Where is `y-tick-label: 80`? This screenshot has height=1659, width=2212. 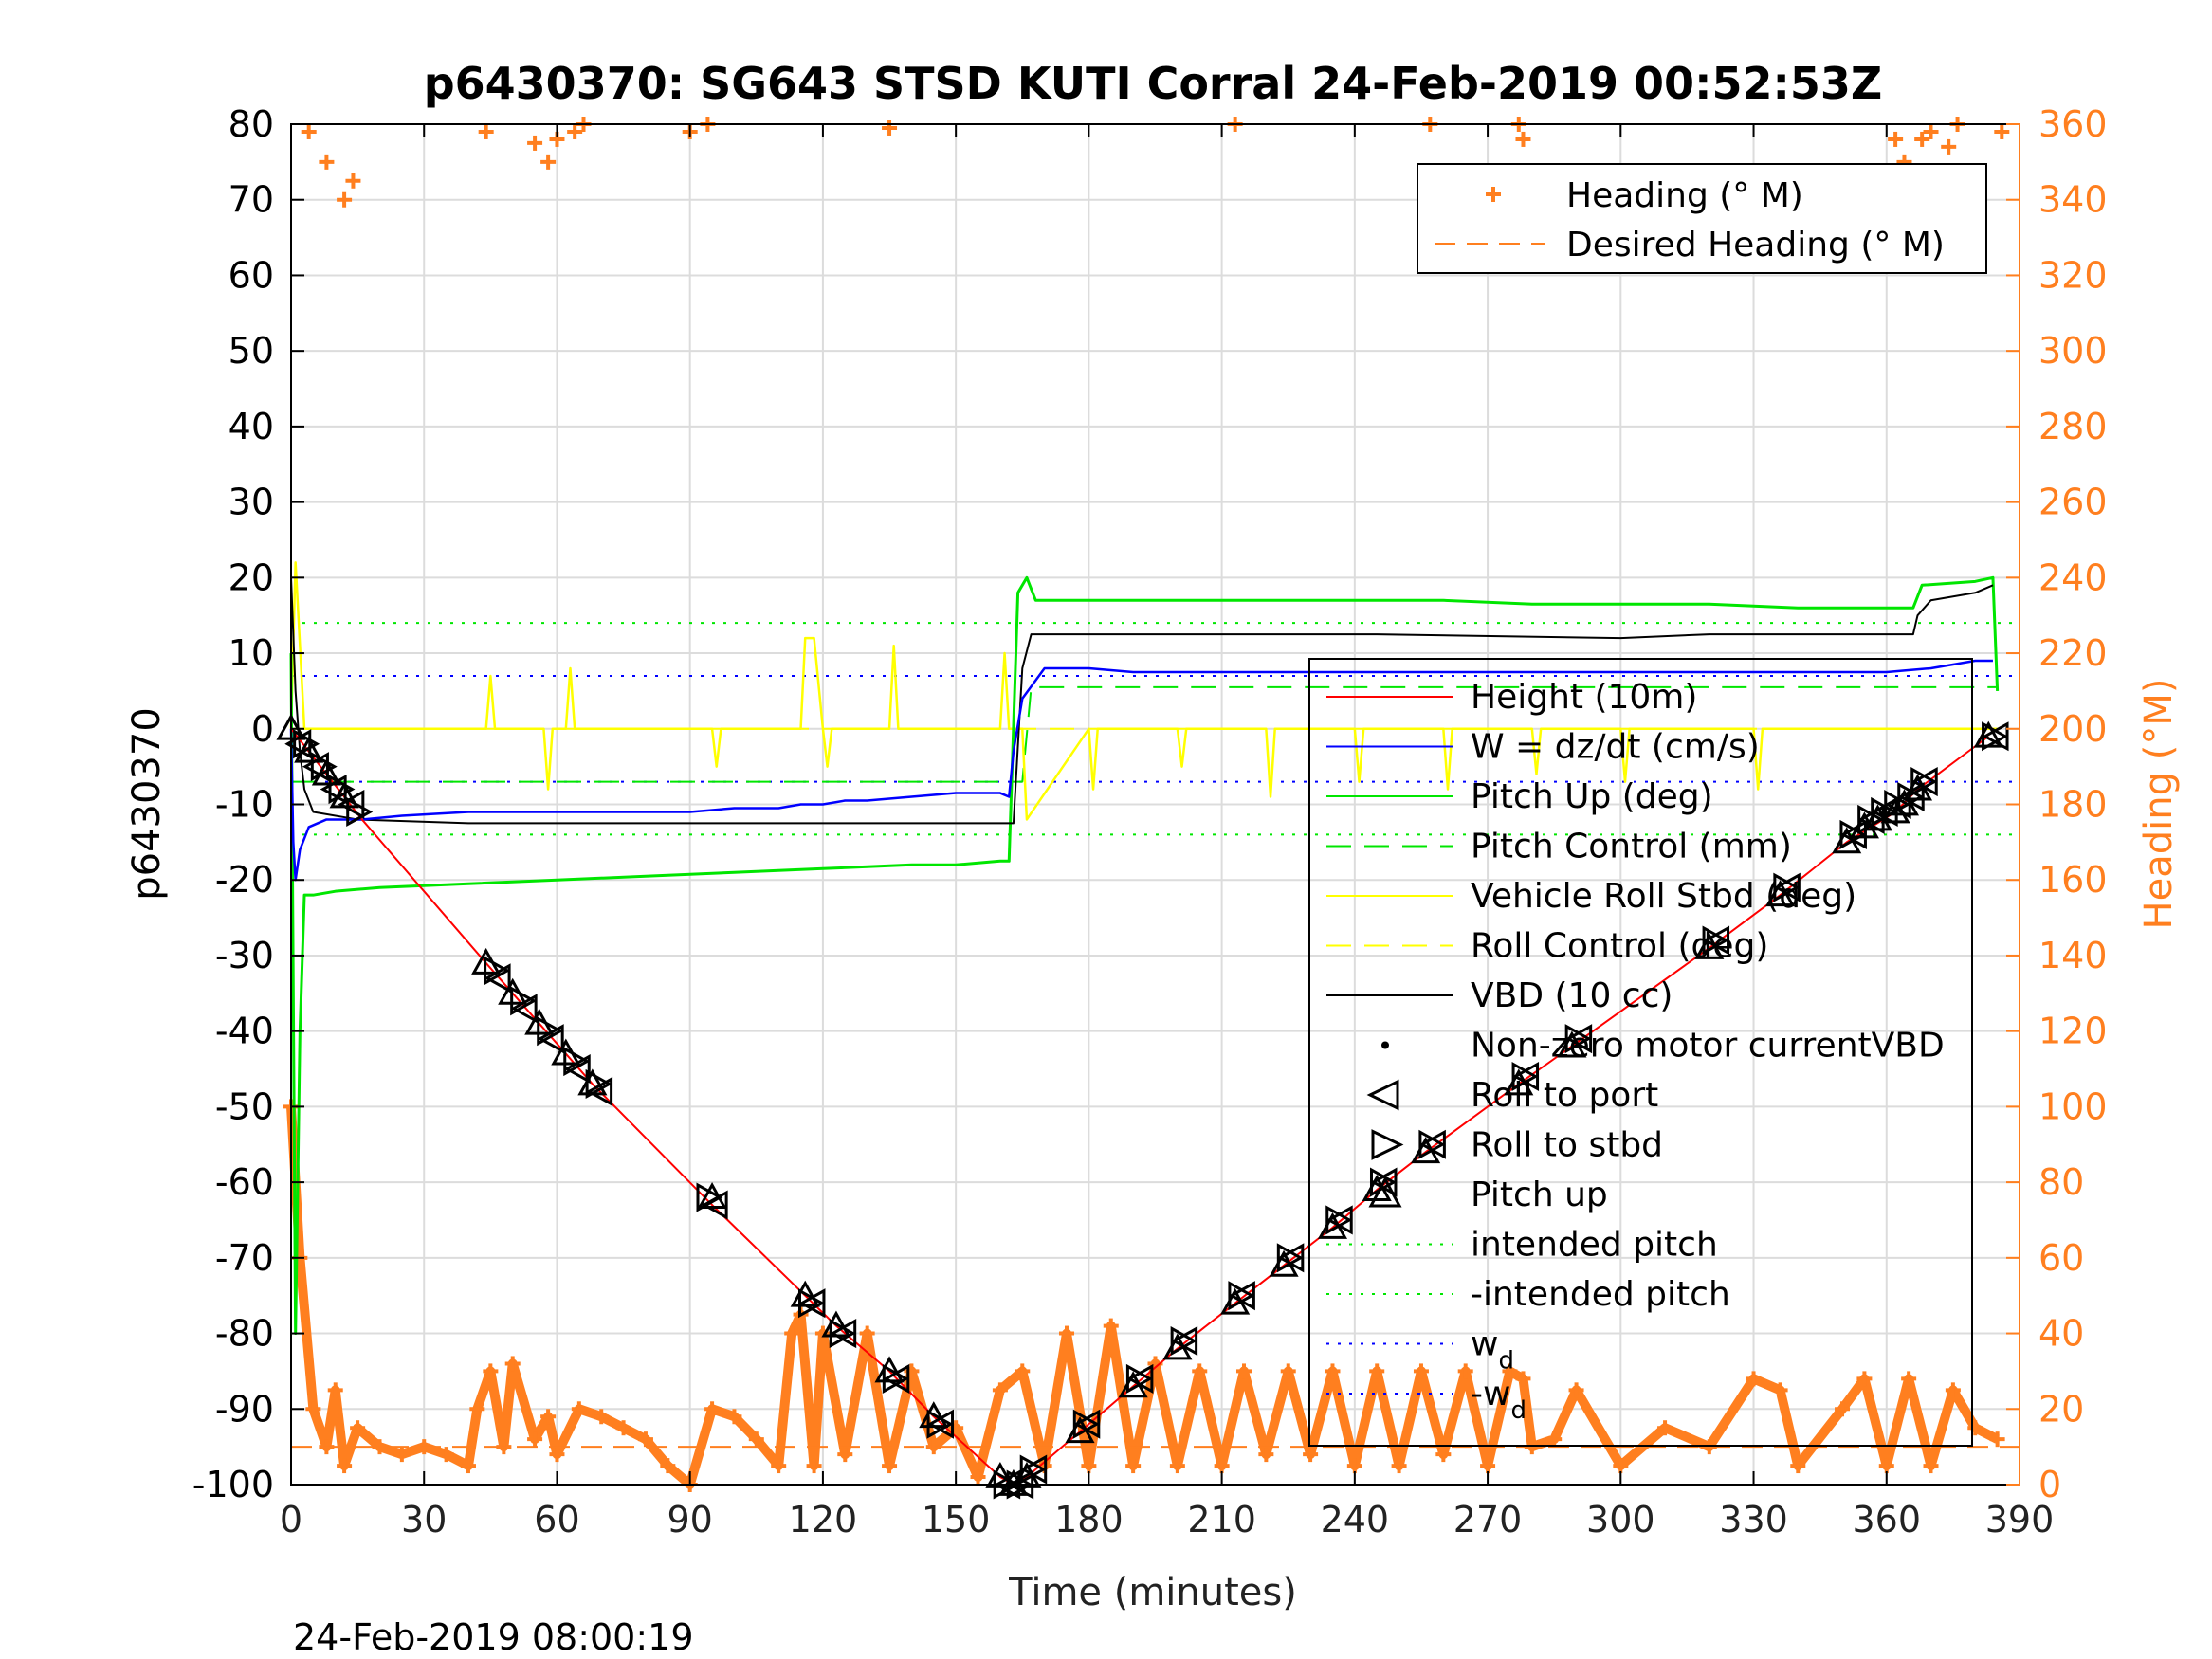 y-tick-label: 80 is located at coordinates (251, 124).